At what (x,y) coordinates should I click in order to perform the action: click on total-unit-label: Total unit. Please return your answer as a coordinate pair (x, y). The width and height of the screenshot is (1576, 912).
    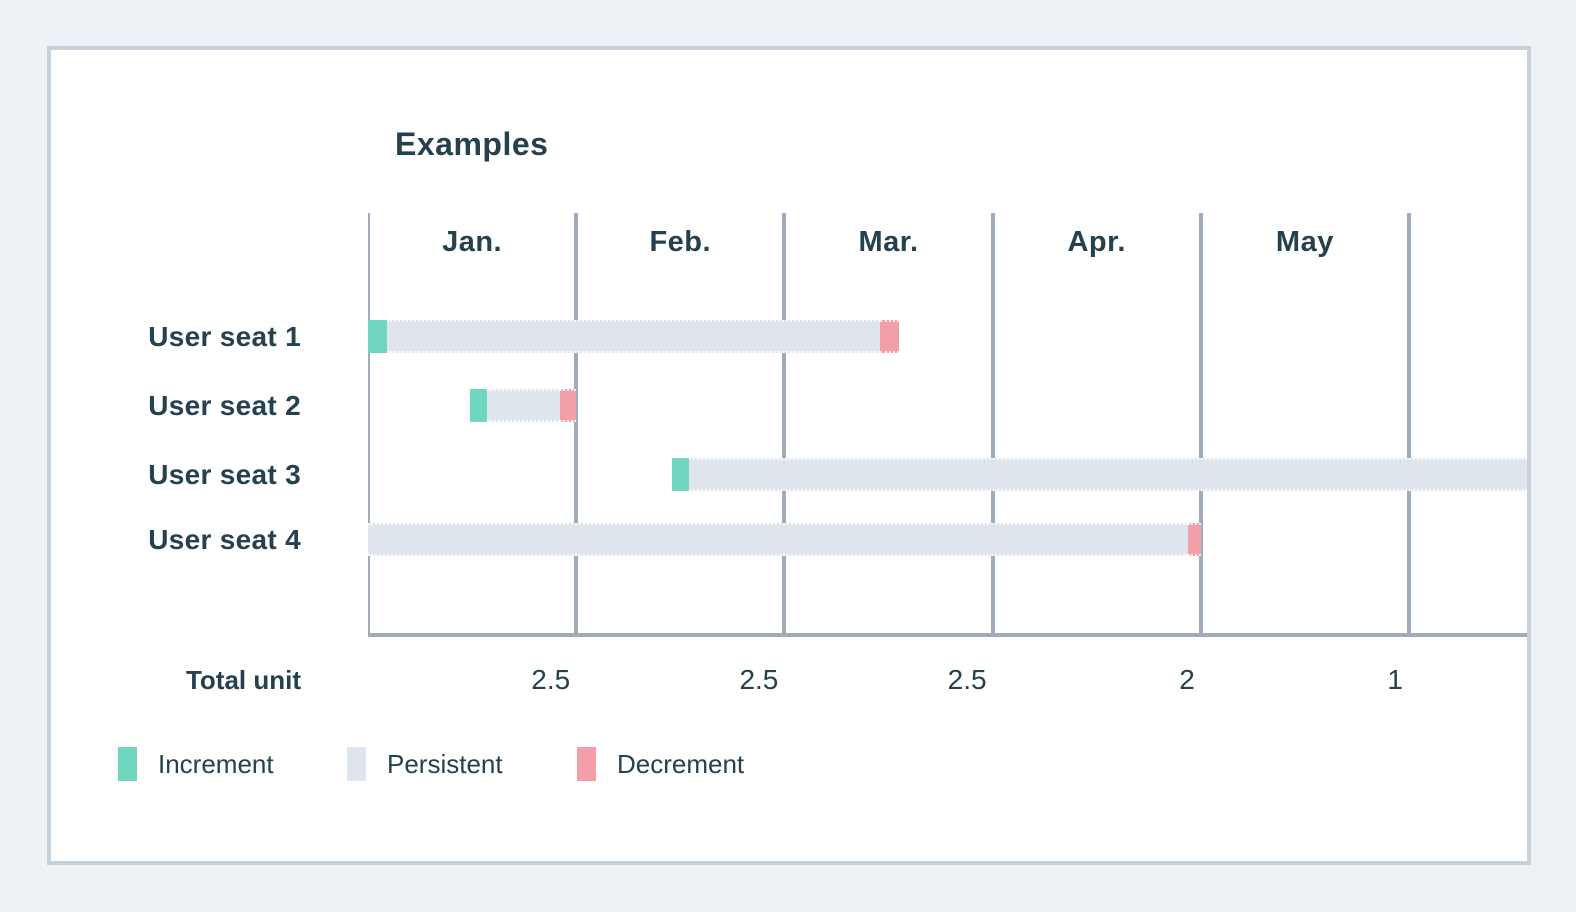
    Looking at the image, I should click on (243, 680).